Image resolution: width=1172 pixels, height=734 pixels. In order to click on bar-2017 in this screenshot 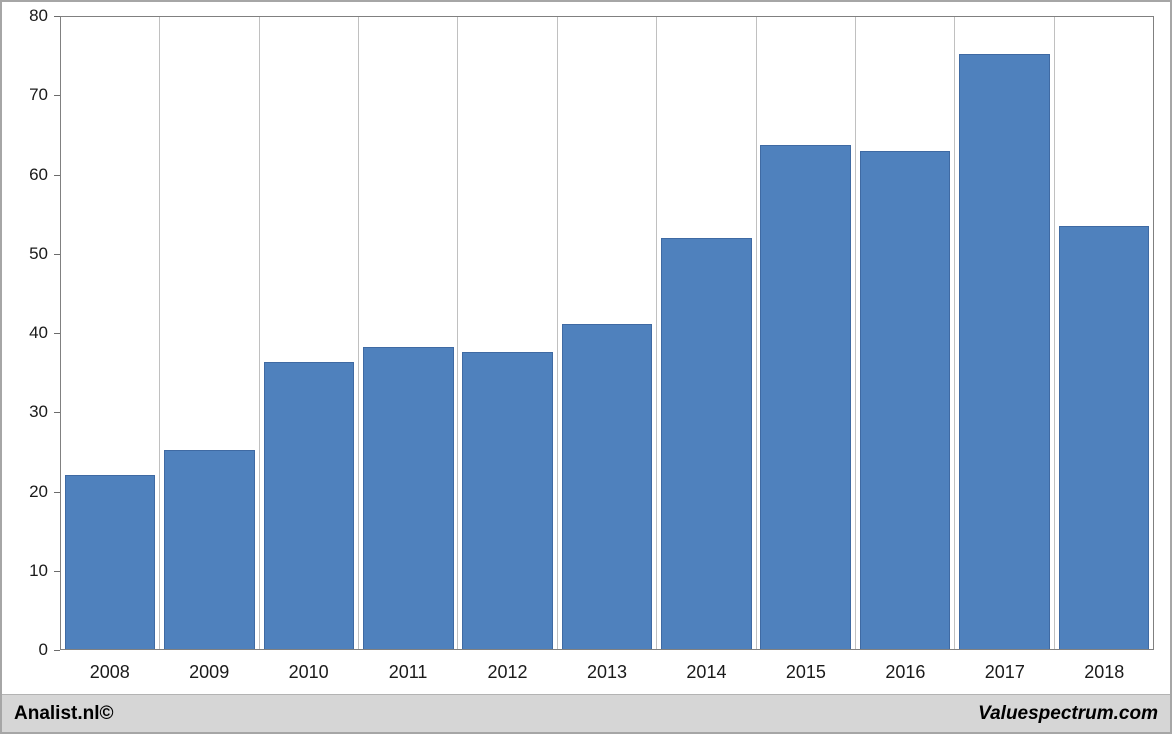, I will do `click(1004, 351)`.